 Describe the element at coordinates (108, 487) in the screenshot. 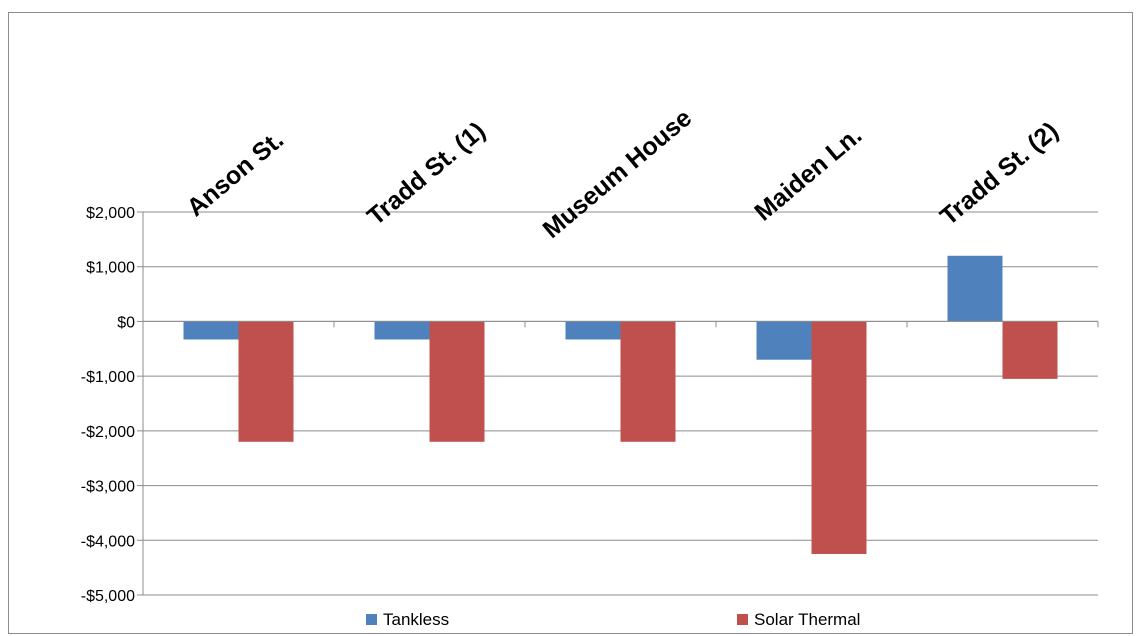

I see `y-tick-label: -$3,000` at that location.